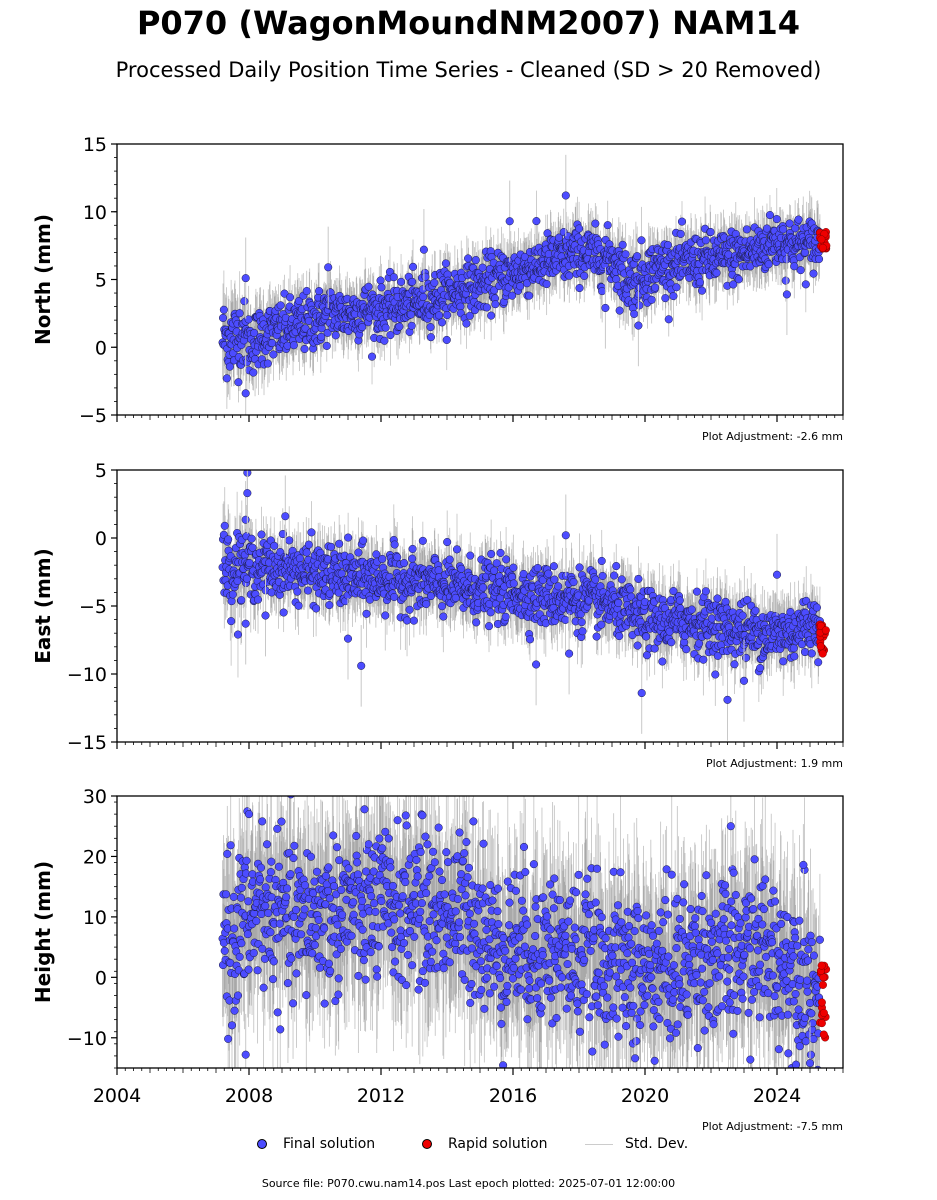 The width and height of the screenshot is (937, 1200). What do you see at coordinates (772, 436) in the screenshot?
I see `plot-adjustment-note: Plot Adjustment: -2.6 mm` at bounding box center [772, 436].